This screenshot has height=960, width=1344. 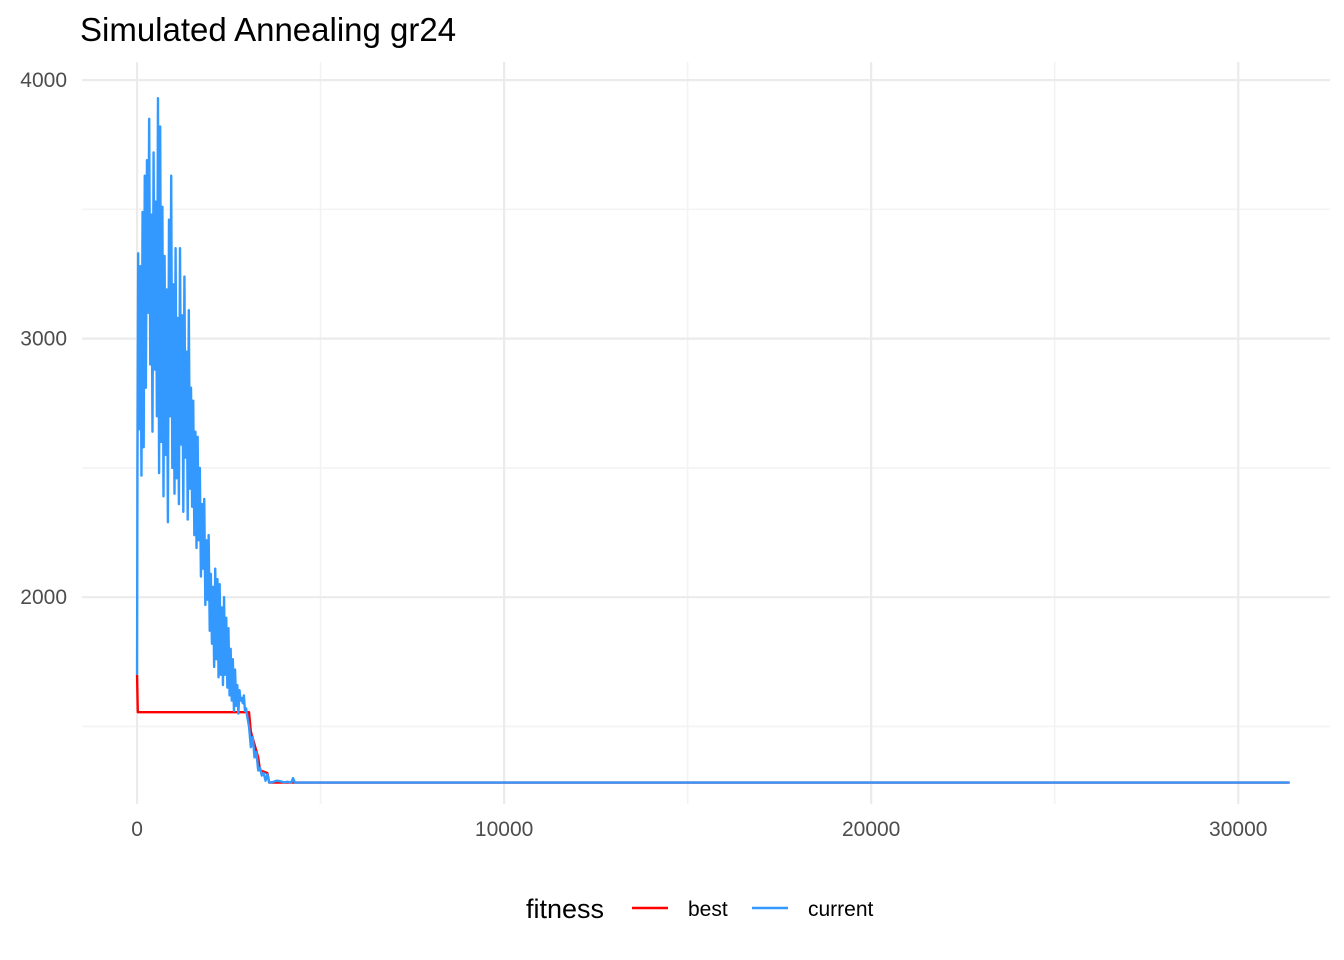 I want to click on y-tick-label: 4000, so click(x=43, y=80).